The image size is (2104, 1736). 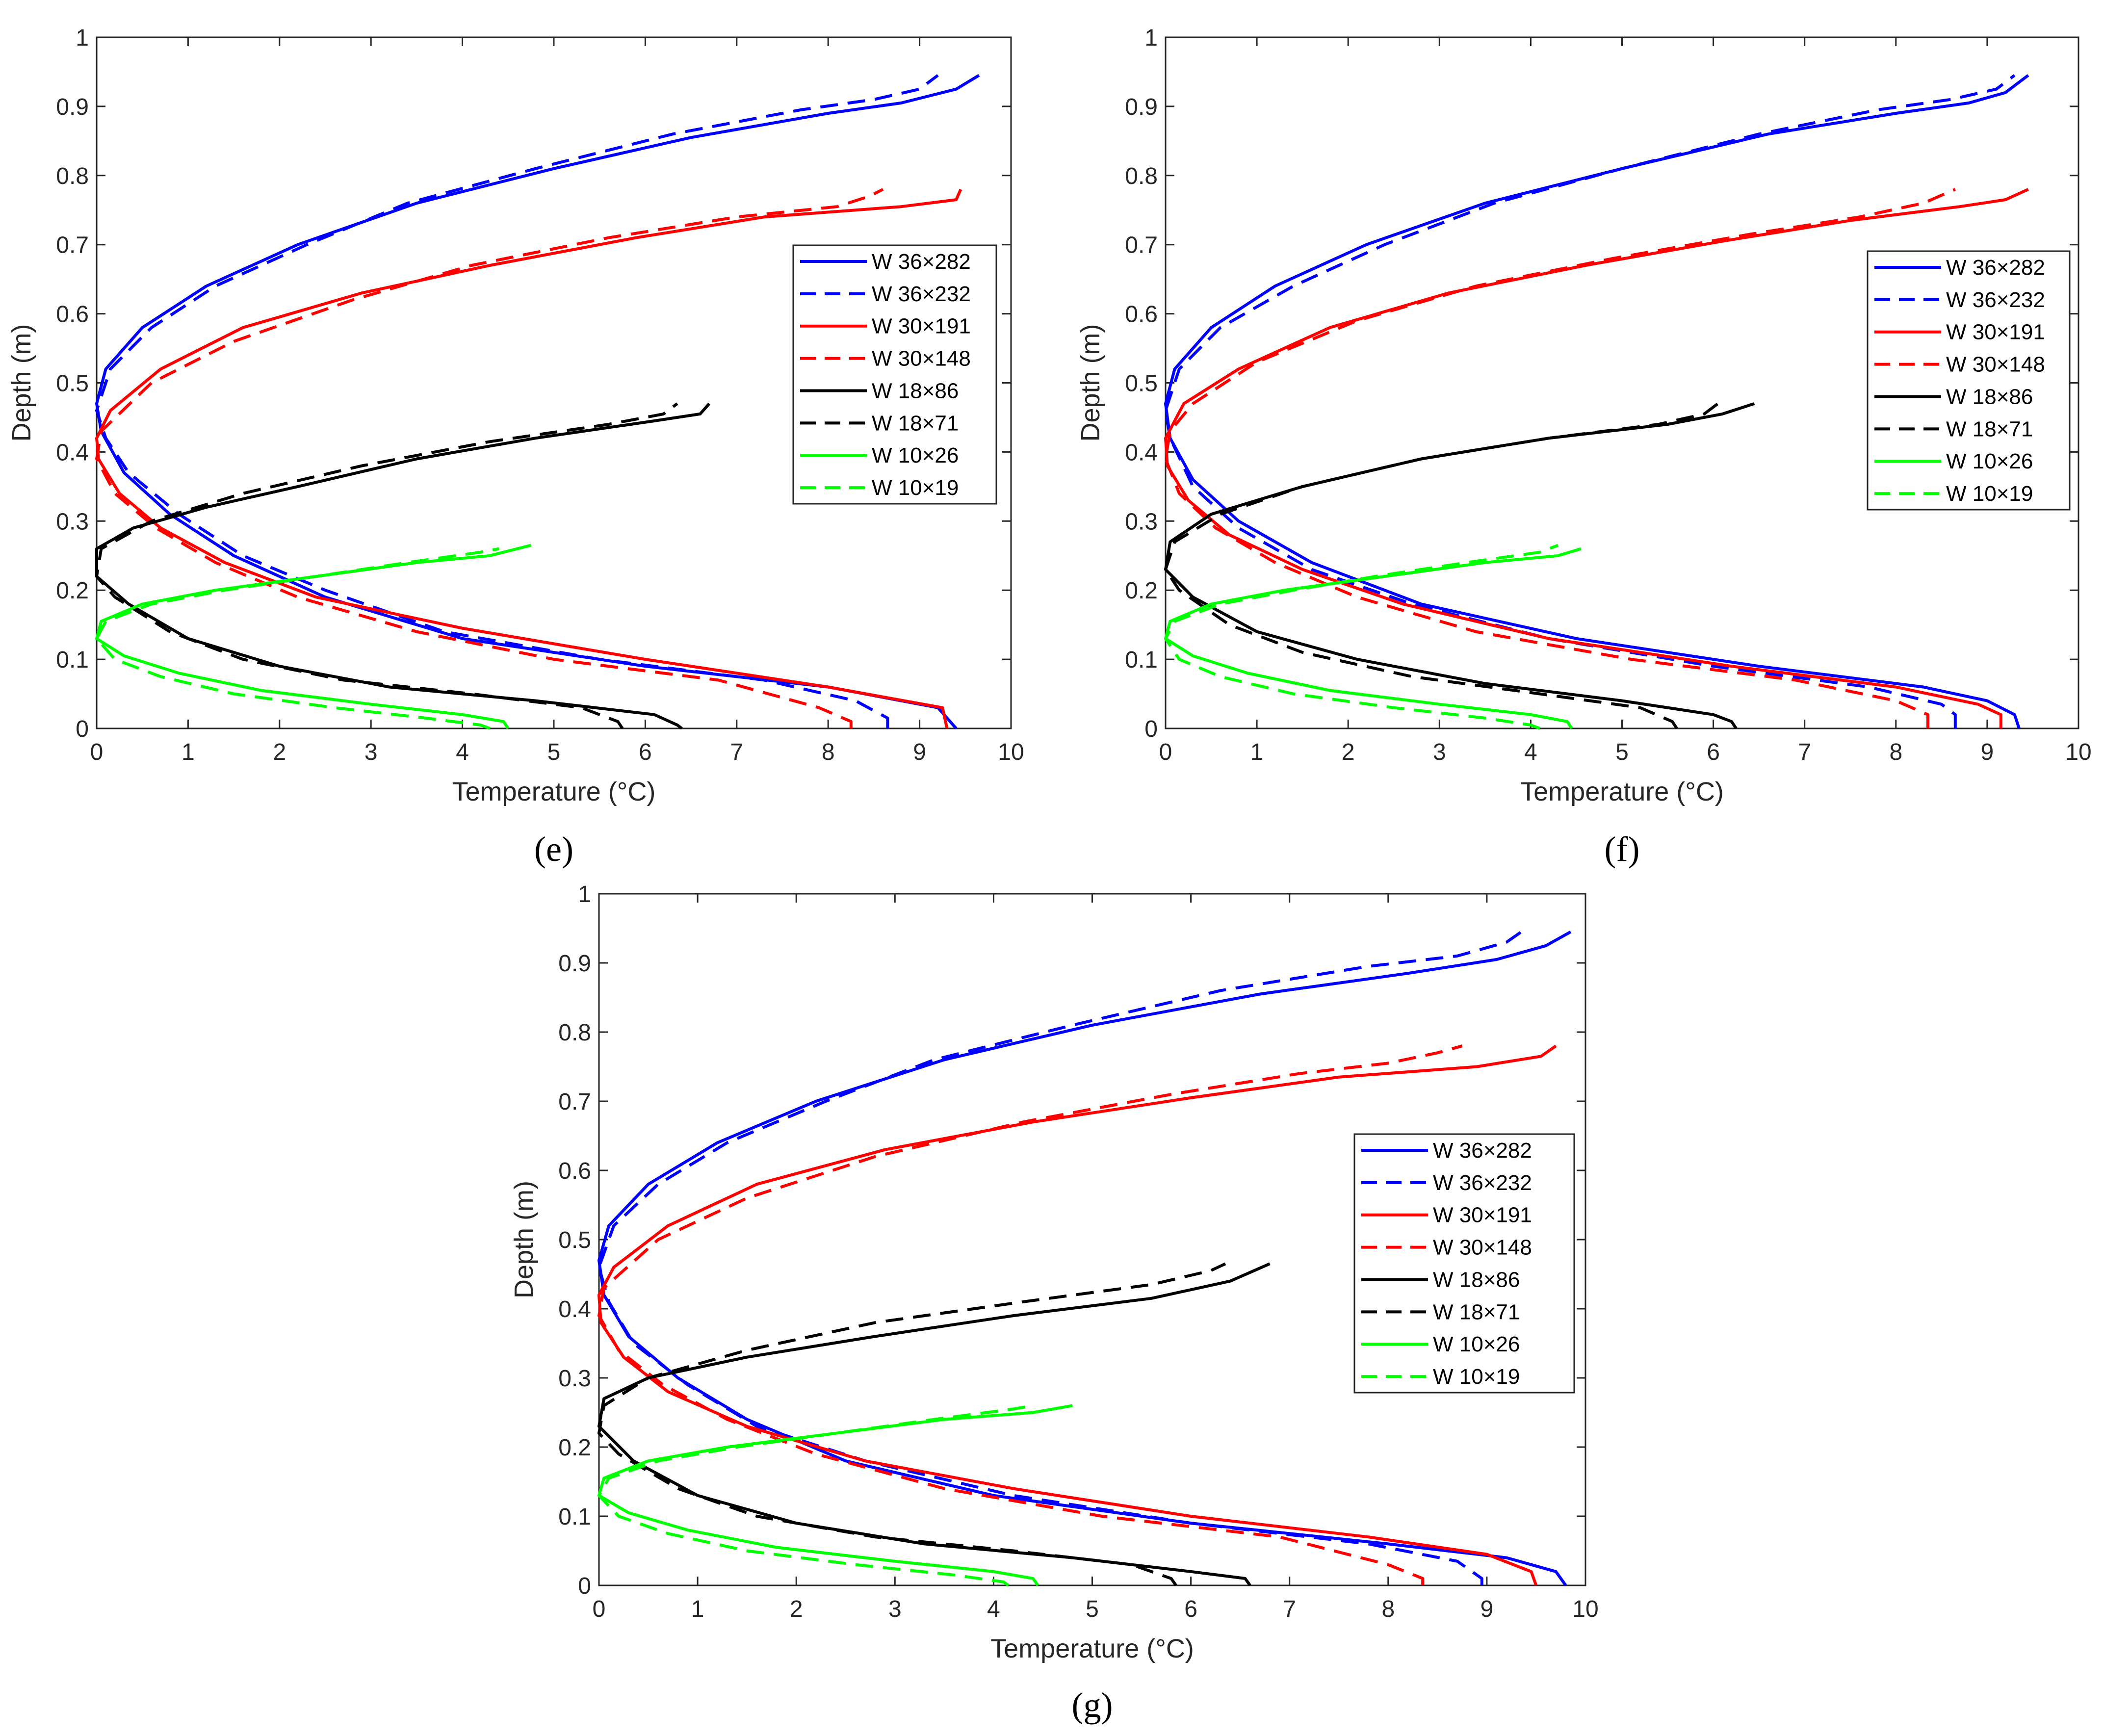 What do you see at coordinates (915, 455) in the screenshot?
I see `chart-0-legend-entry: W 10×26` at bounding box center [915, 455].